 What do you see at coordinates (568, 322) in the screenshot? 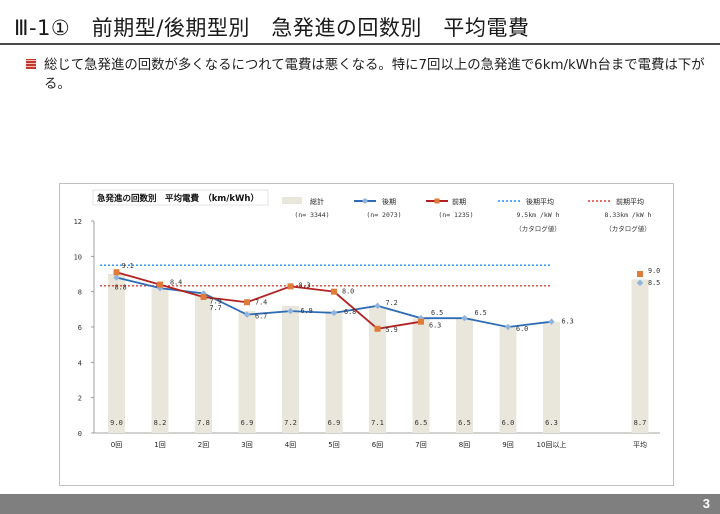
I see `late-value-label: 6.3` at bounding box center [568, 322].